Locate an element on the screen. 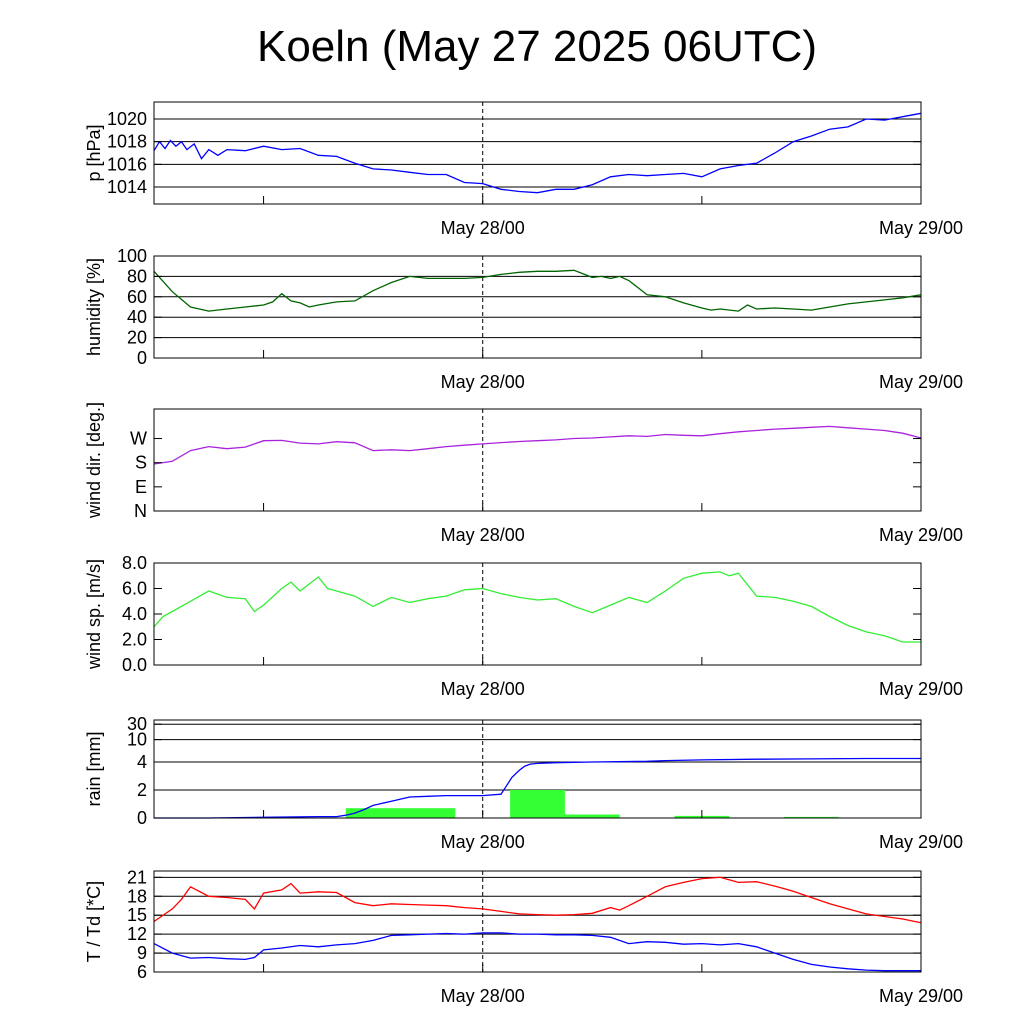 The width and height of the screenshot is (1024, 1024). y-tick-label: 2.0 is located at coordinates (134, 640).